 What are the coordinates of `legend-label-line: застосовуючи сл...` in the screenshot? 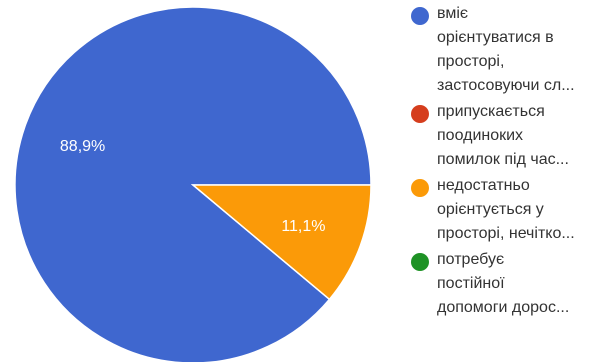 It's located at (506, 85).